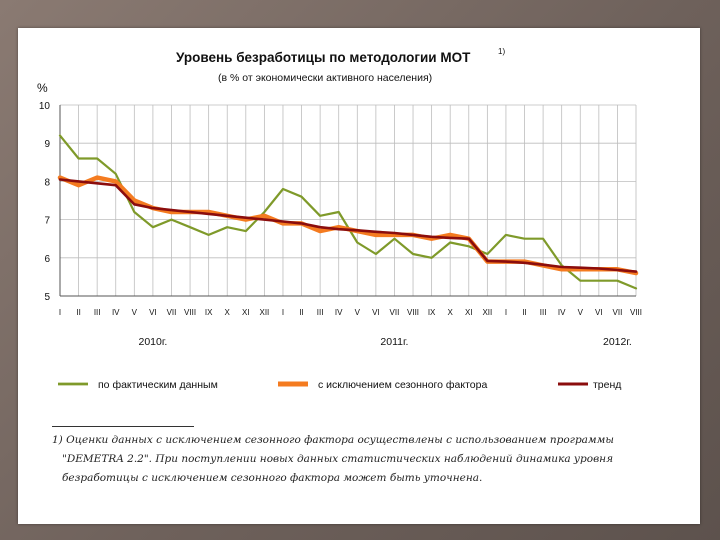  What do you see at coordinates (501, 51) in the screenshot?
I see `chart-title-superscript: 1)` at bounding box center [501, 51].